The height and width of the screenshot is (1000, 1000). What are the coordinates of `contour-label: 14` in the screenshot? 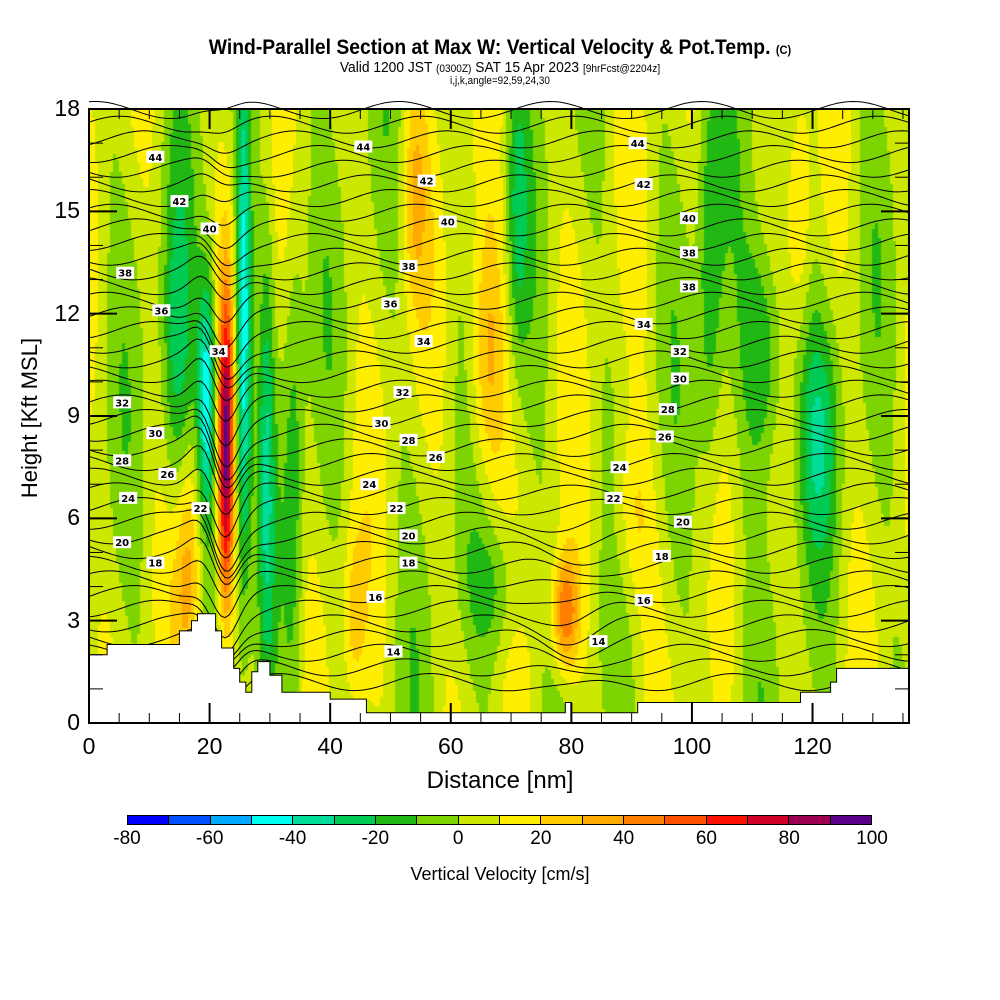 It's located at (598, 641).